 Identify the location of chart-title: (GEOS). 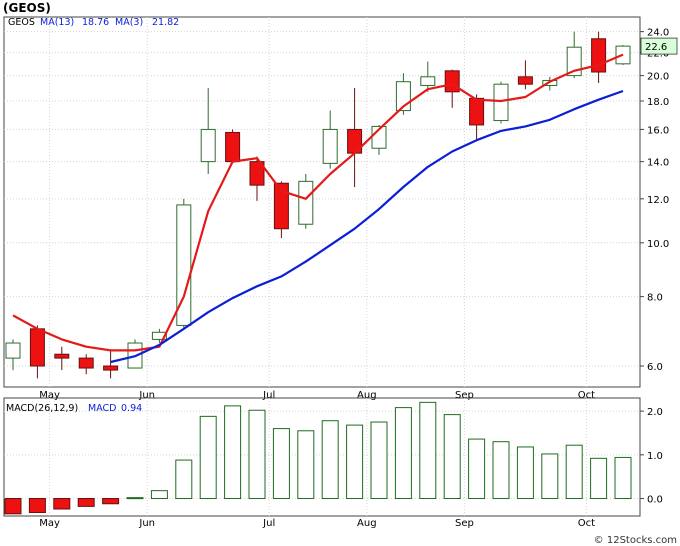
(27, 8).